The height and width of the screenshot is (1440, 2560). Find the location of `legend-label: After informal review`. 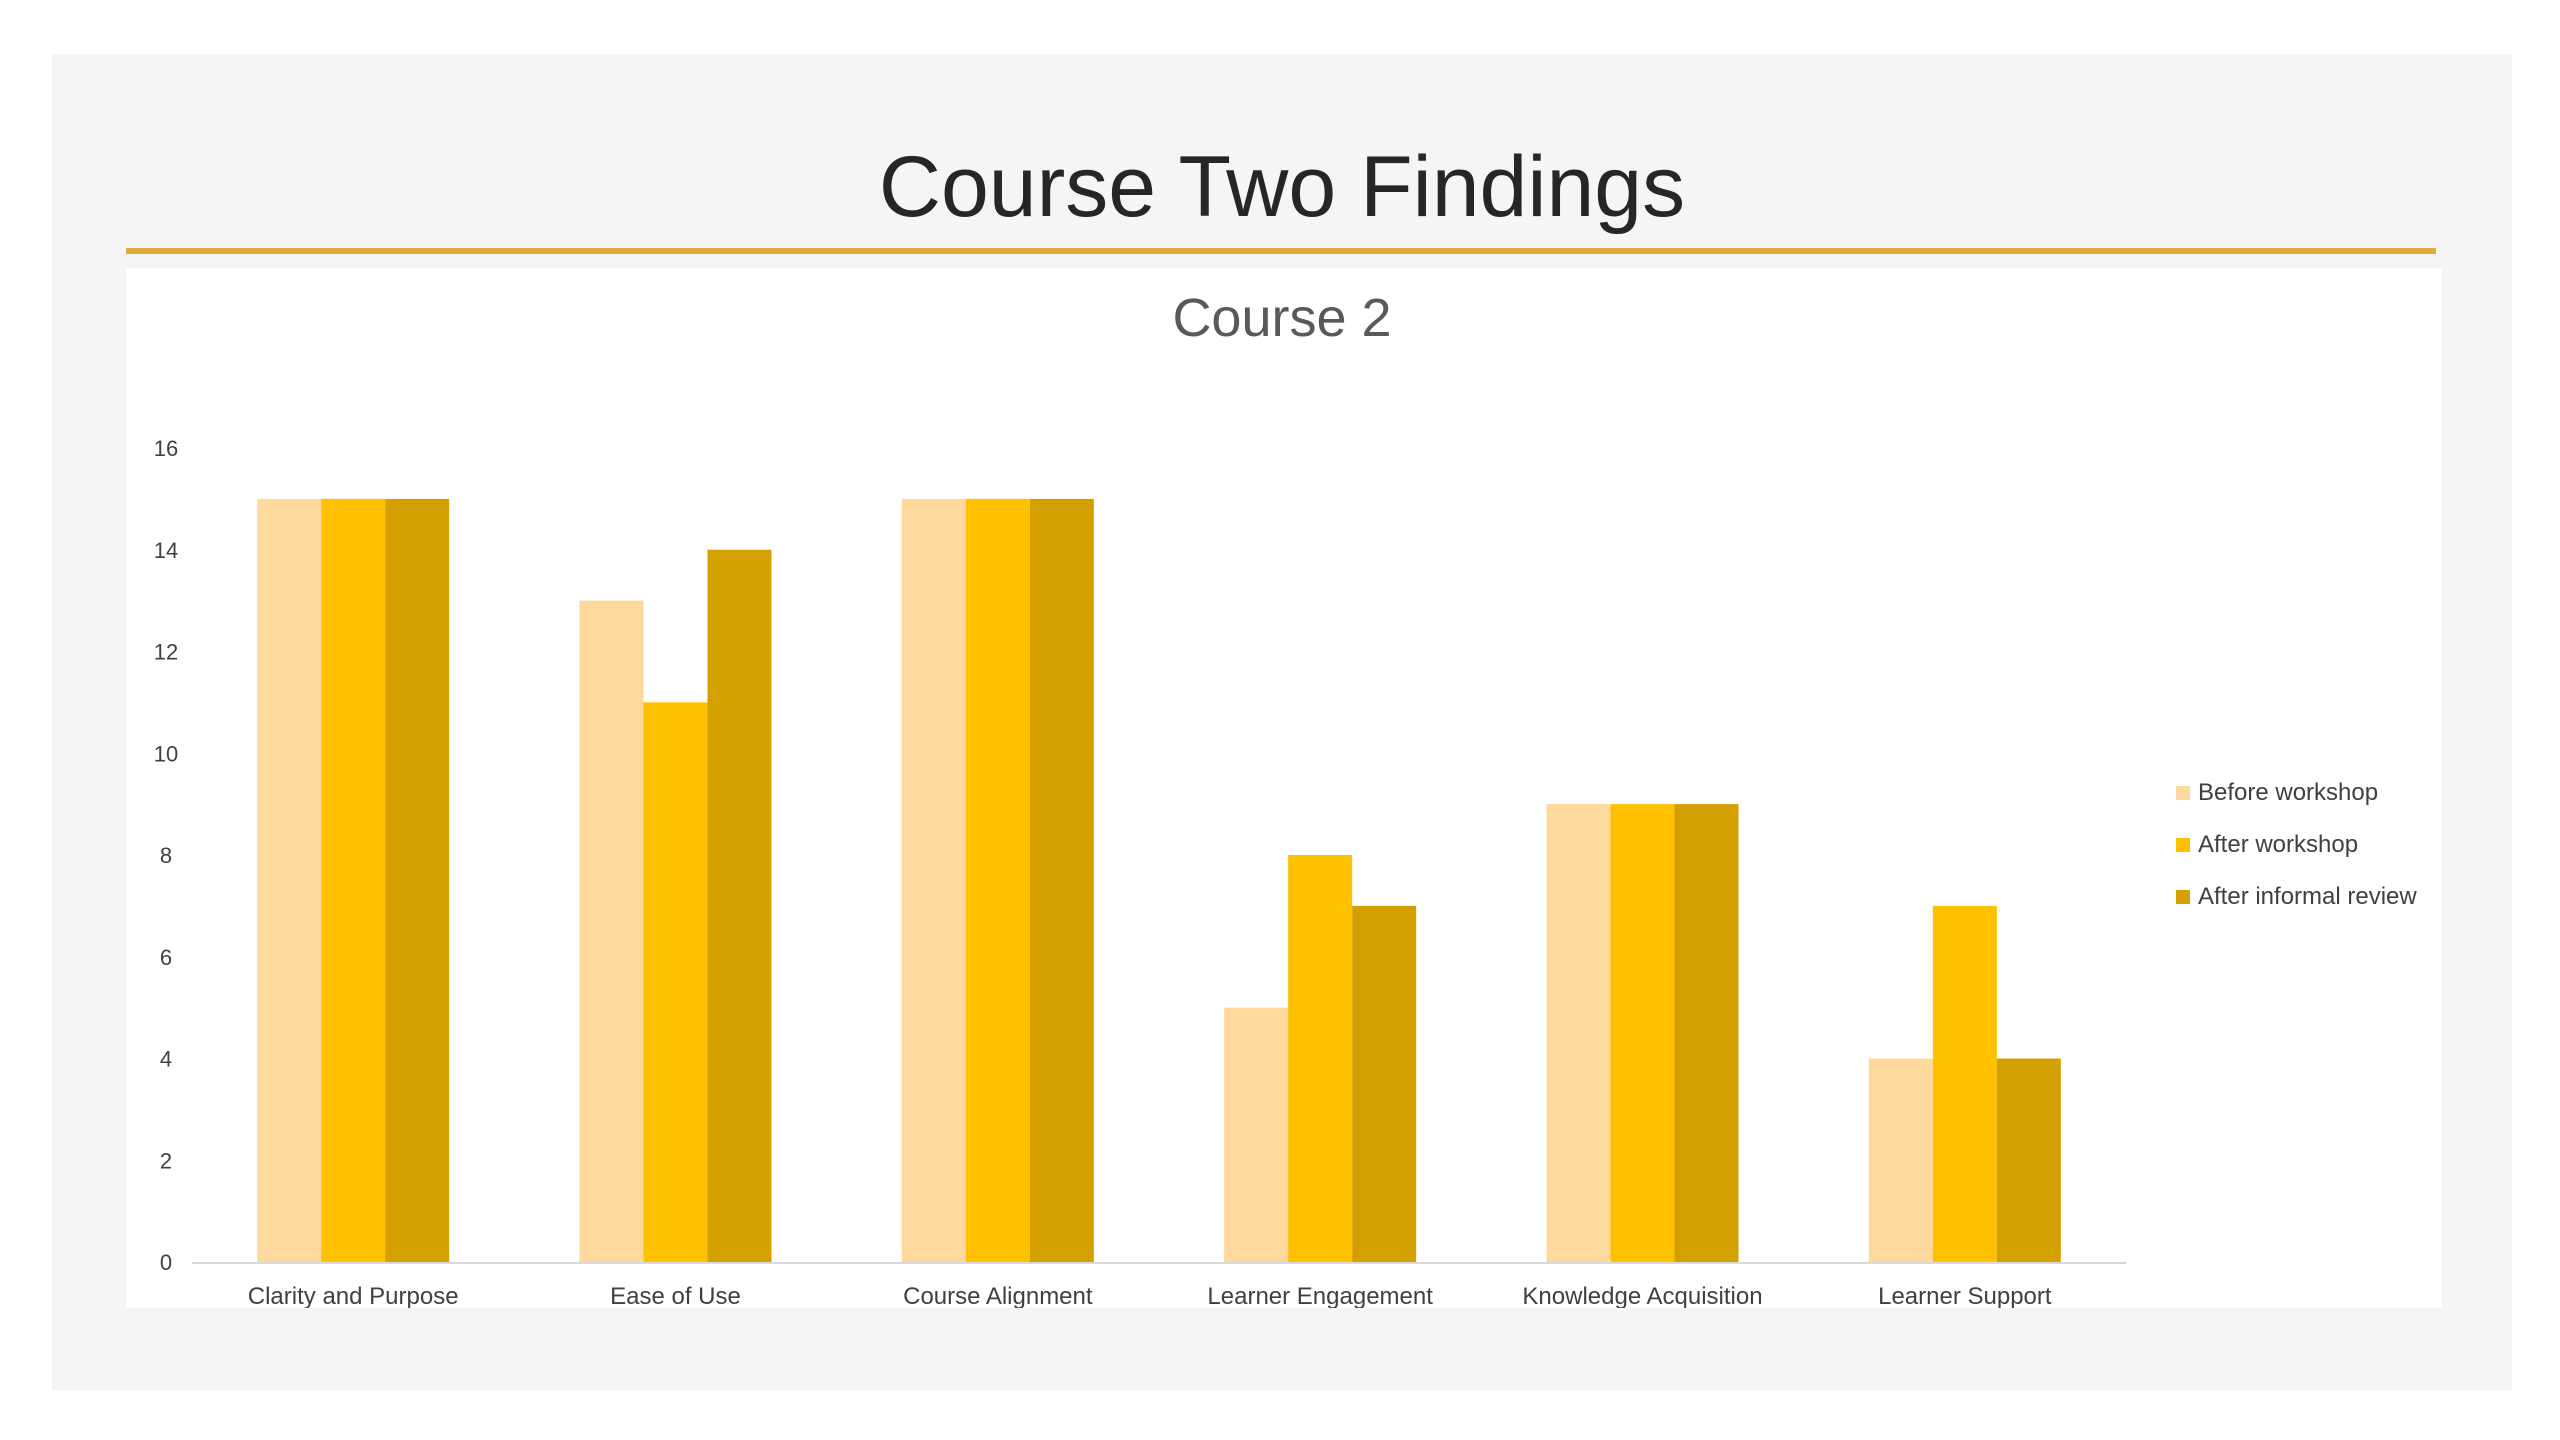

legend-label: After informal review is located at coordinates (2307, 896).